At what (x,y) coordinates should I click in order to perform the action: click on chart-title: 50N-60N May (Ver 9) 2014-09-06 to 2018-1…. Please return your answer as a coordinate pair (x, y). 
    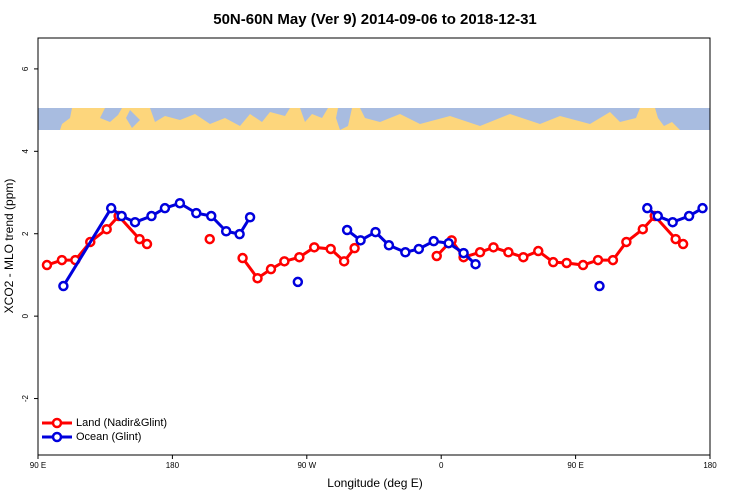
    Looking at the image, I should click on (375, 19).